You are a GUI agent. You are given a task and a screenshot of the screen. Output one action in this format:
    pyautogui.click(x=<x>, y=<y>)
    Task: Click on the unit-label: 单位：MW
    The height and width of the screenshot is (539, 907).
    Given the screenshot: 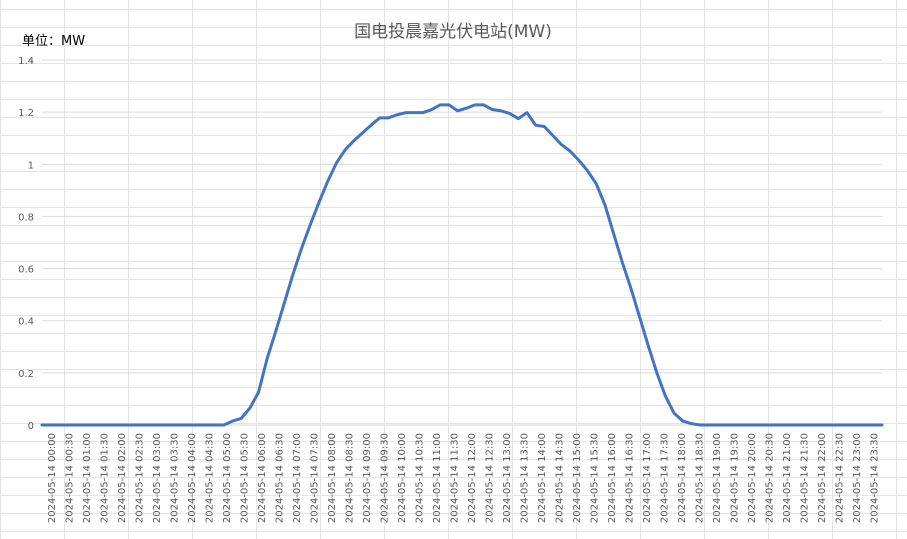 What is the action you would take?
    pyautogui.click(x=53, y=41)
    